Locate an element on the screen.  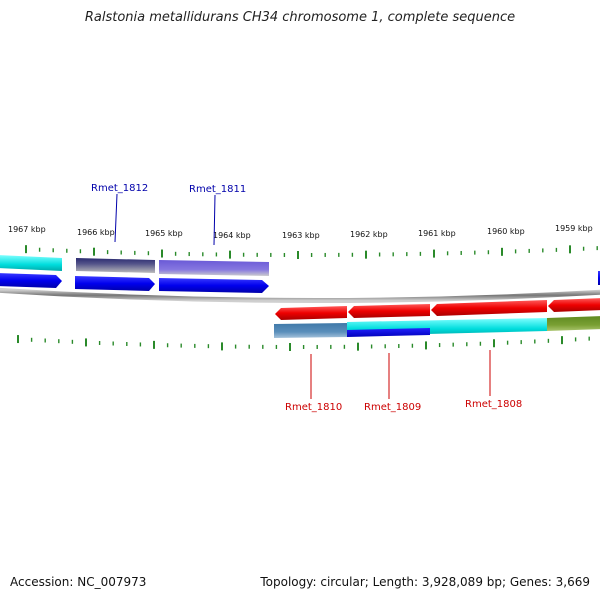
forward-gene-arrow is located at coordinates (31, 280).